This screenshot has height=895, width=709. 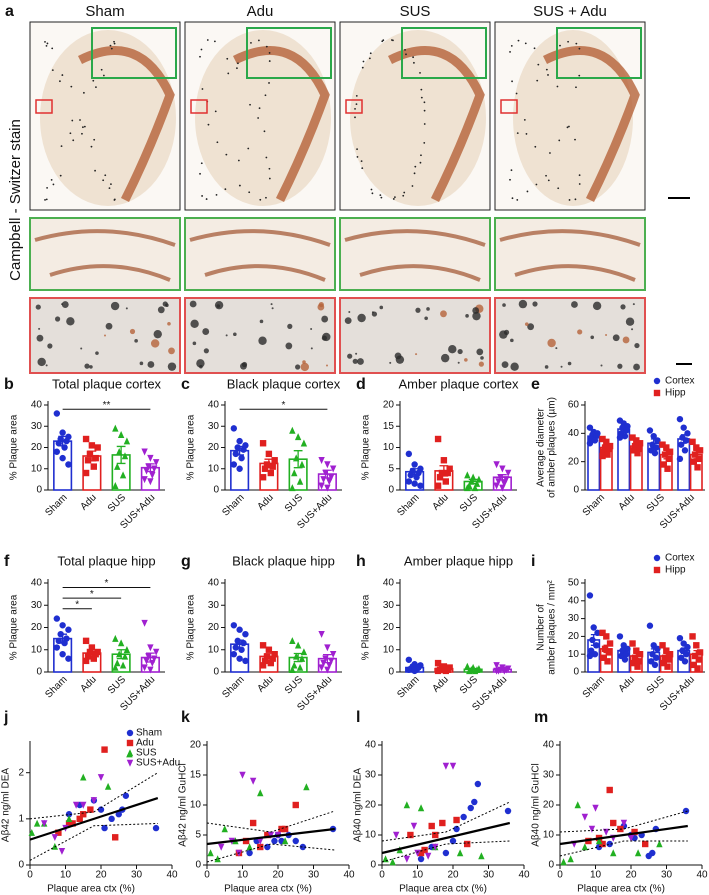 I want to click on y-tick-label: 15, so click(x=389, y=426).